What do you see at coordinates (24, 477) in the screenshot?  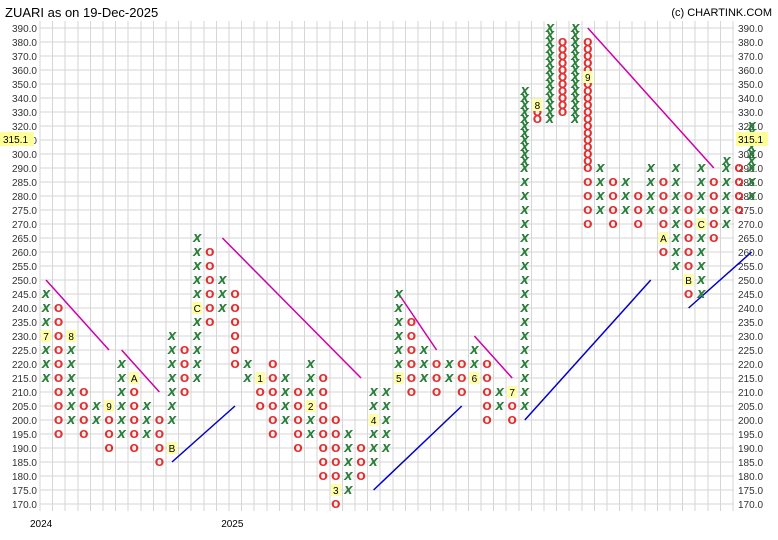 I see `y-tick-label-left: 180.0` at bounding box center [24, 477].